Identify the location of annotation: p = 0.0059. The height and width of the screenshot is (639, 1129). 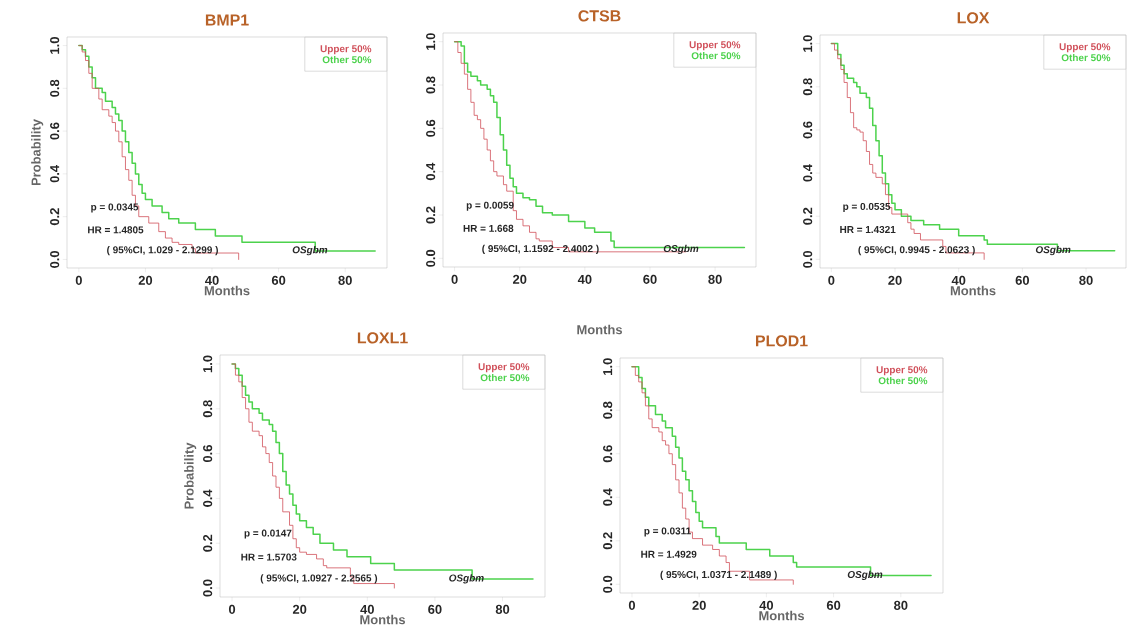
(490, 206).